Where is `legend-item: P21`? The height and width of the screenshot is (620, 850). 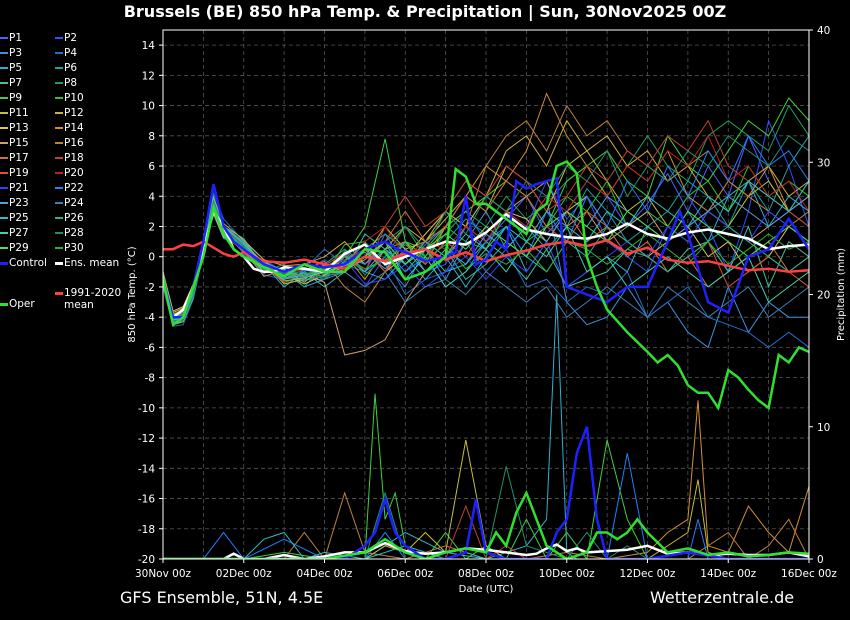
legend-item: P21 is located at coordinates (14, 188).